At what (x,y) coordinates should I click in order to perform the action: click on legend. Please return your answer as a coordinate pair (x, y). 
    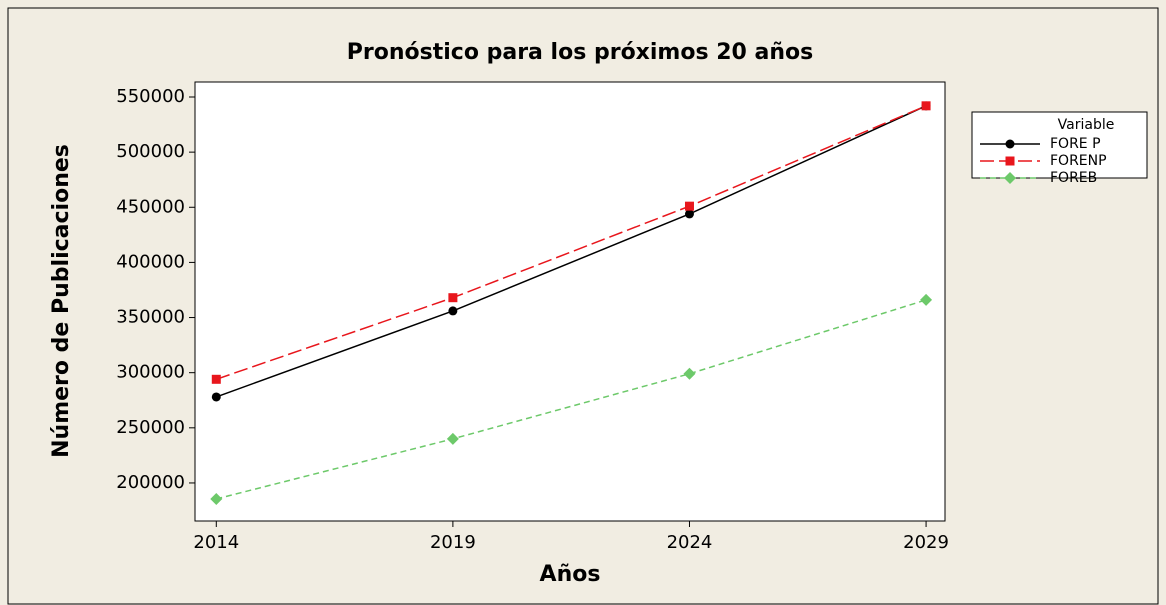
    Looking at the image, I should click on (1059, 145).